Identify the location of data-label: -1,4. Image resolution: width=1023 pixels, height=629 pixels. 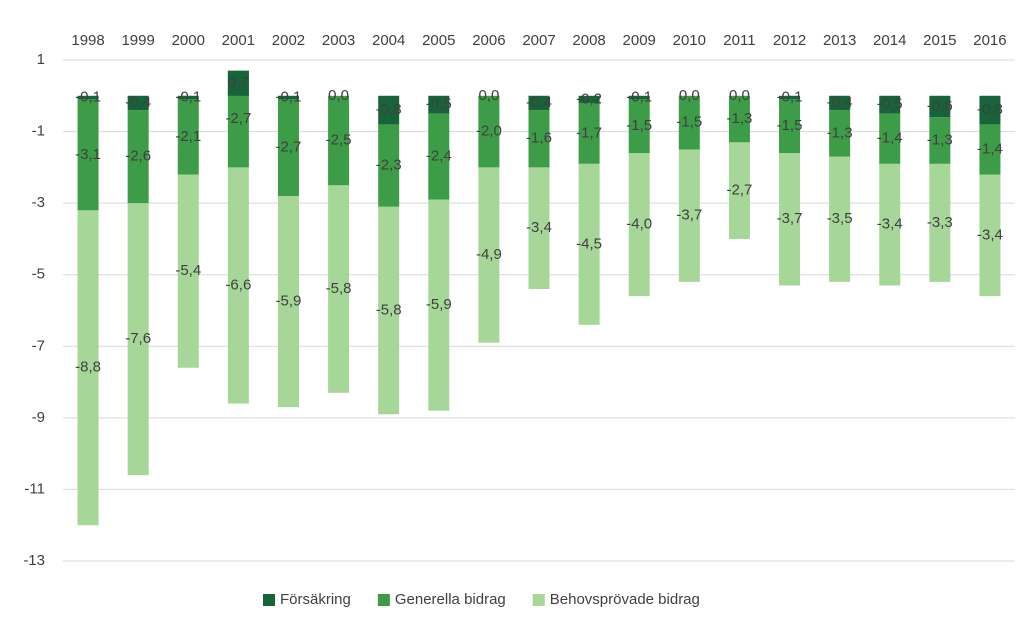
(890, 138).